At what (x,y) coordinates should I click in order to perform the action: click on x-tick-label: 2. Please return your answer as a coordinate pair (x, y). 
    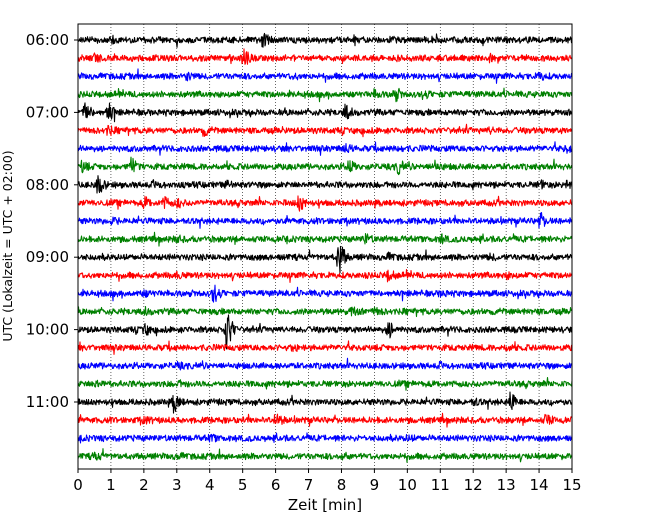
    Looking at the image, I should click on (144, 485).